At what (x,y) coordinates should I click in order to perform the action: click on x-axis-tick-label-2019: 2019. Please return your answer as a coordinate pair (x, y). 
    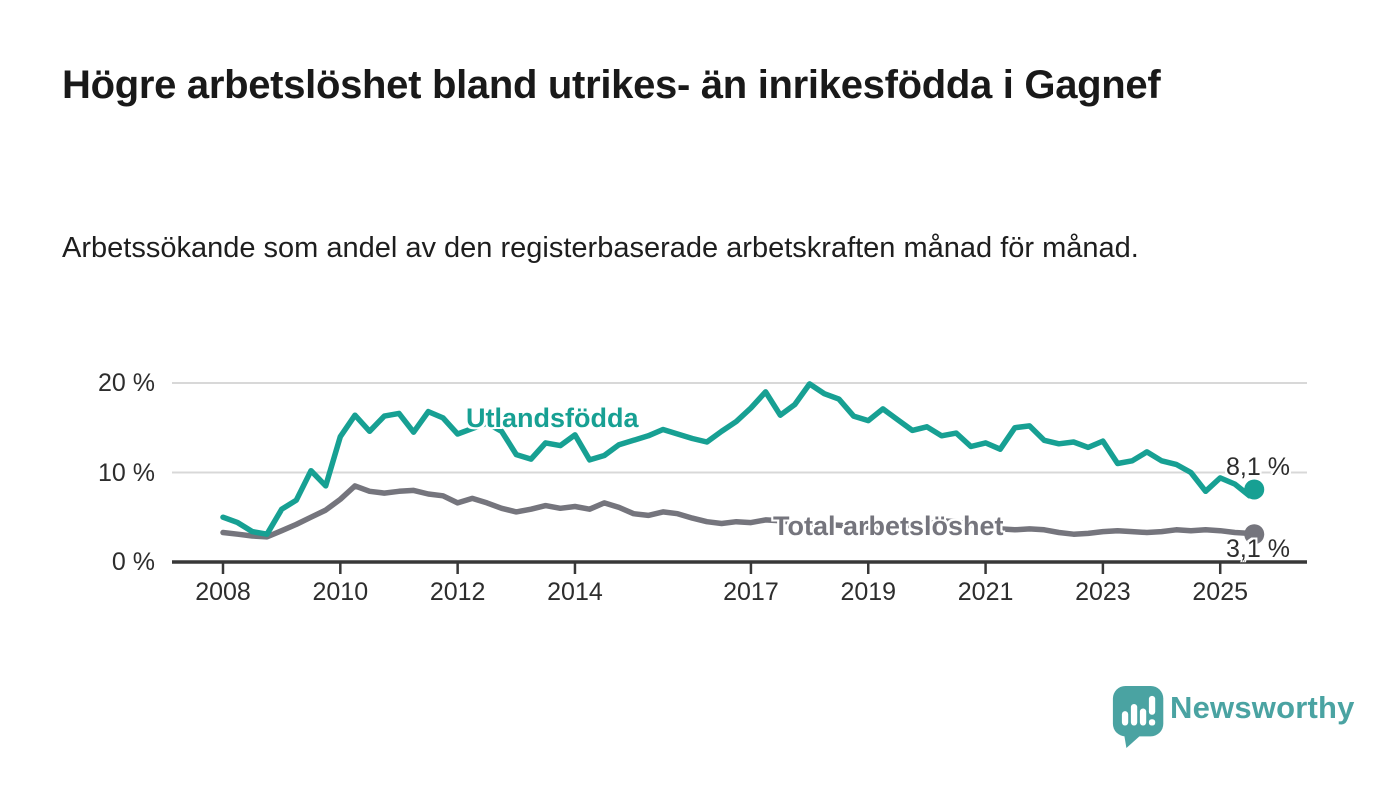
    Looking at the image, I should click on (868, 592).